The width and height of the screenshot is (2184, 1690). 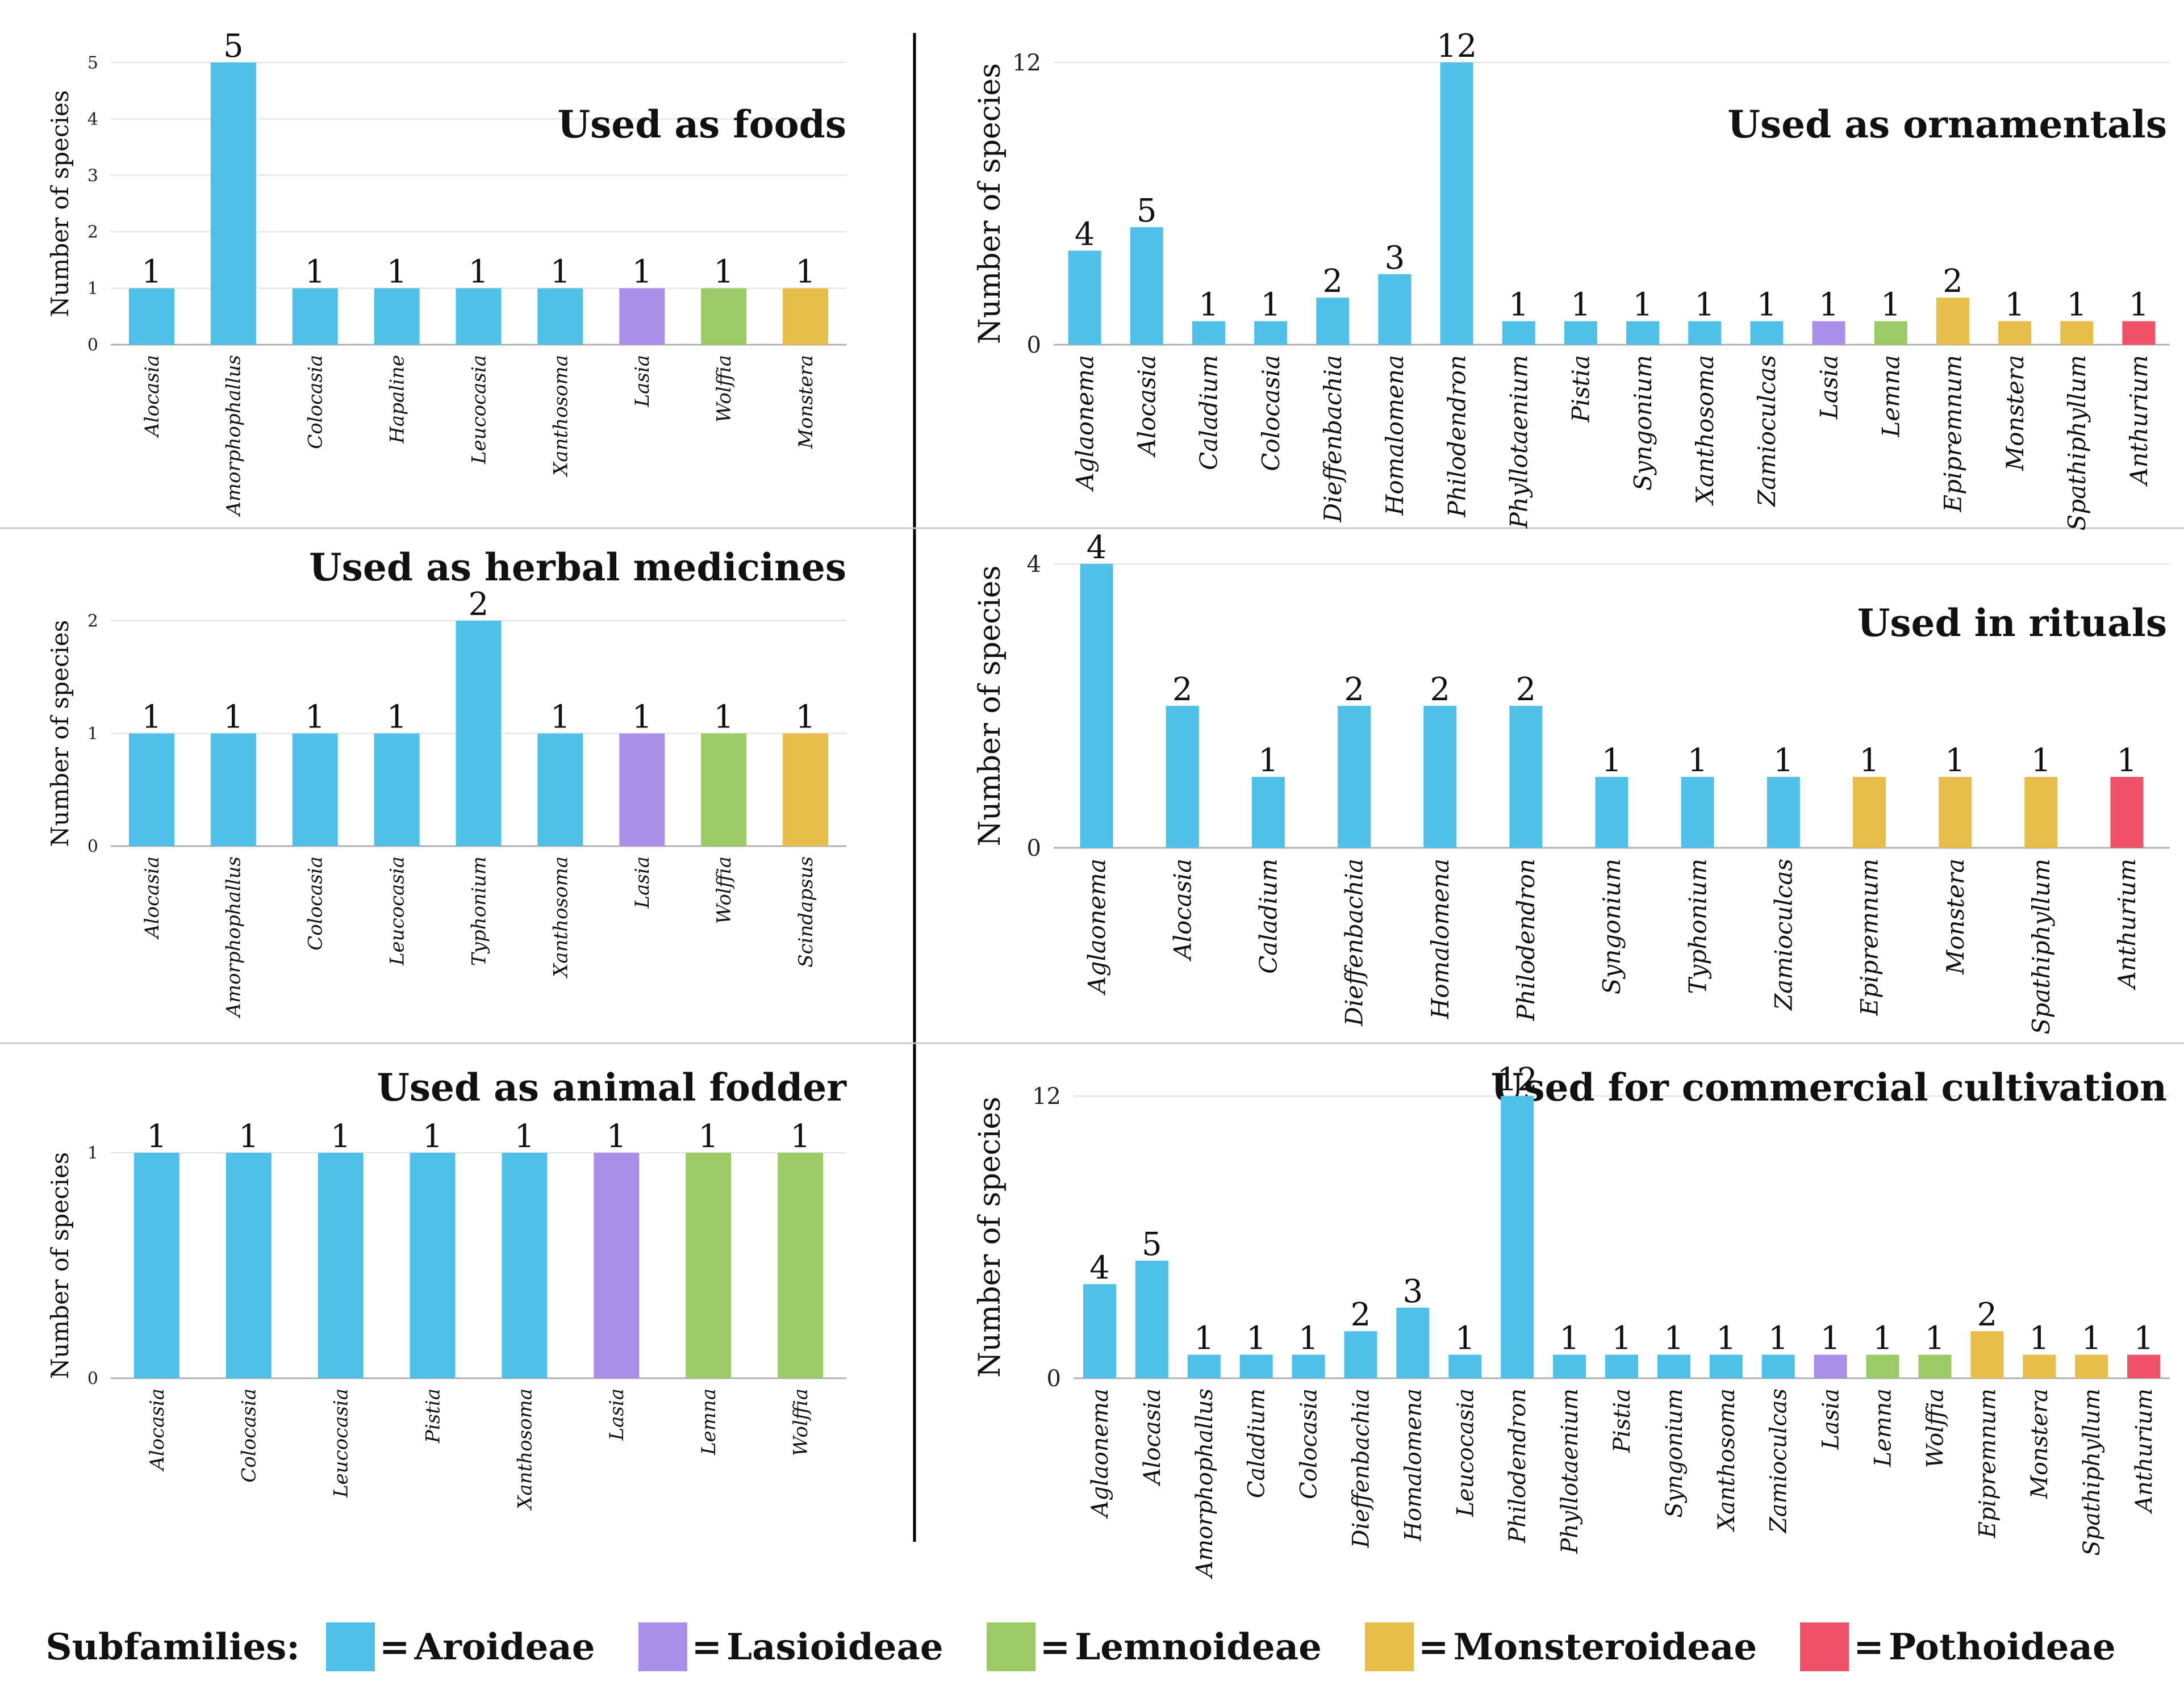 I want to click on chart5-bar-amorphophallus, so click(x=1204, y=1366).